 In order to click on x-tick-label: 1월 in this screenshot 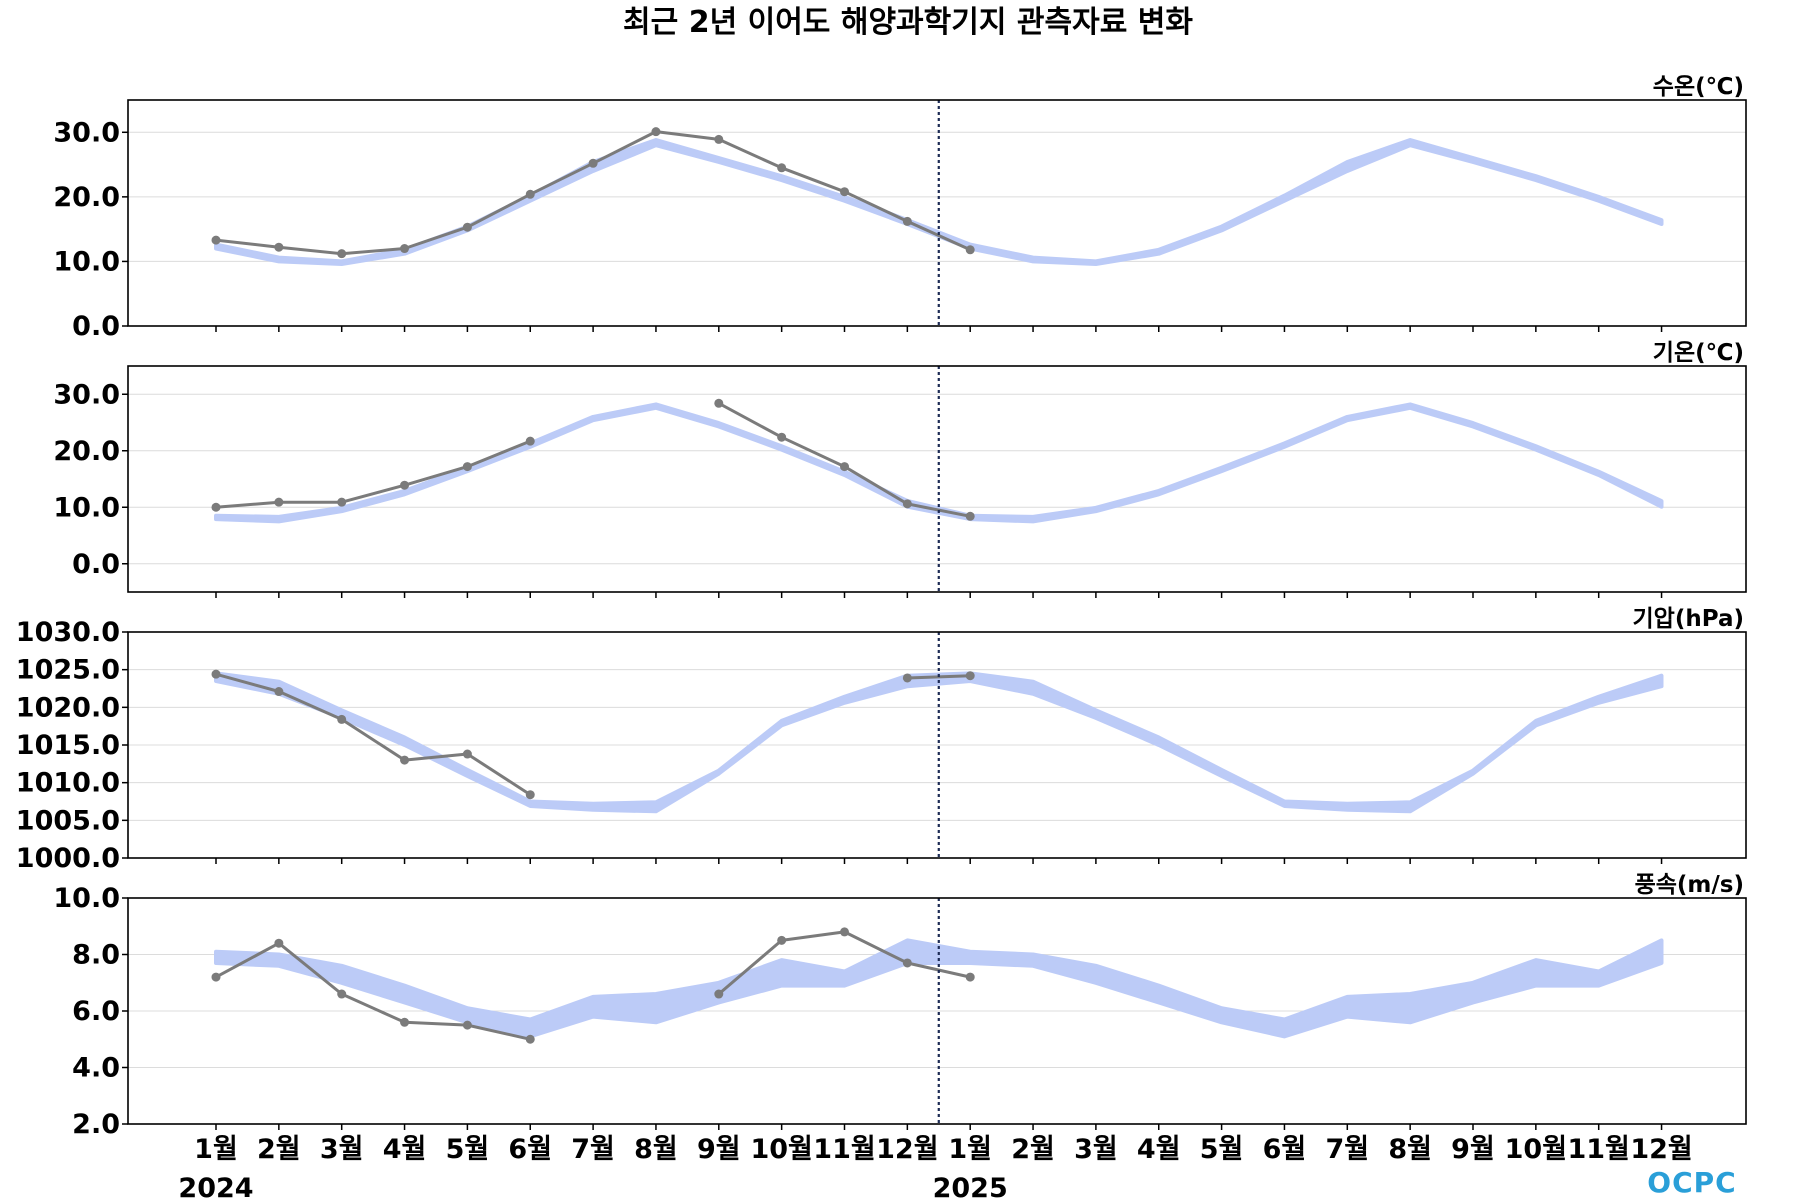, I will do `click(216, 1149)`.